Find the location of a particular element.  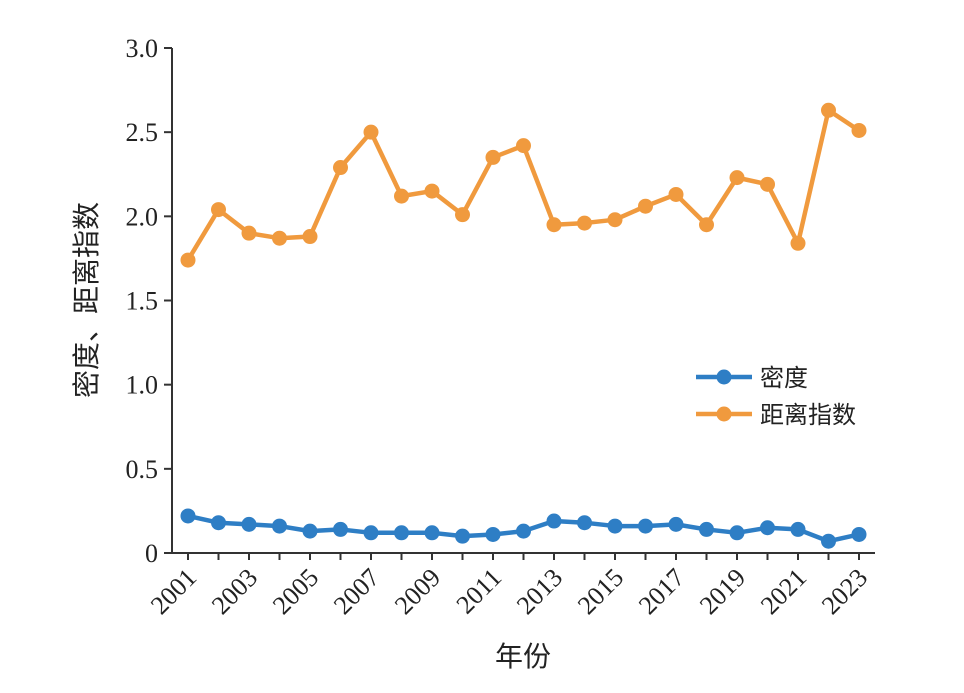

x-tick-label: 2001 is located at coordinates (173, 591).